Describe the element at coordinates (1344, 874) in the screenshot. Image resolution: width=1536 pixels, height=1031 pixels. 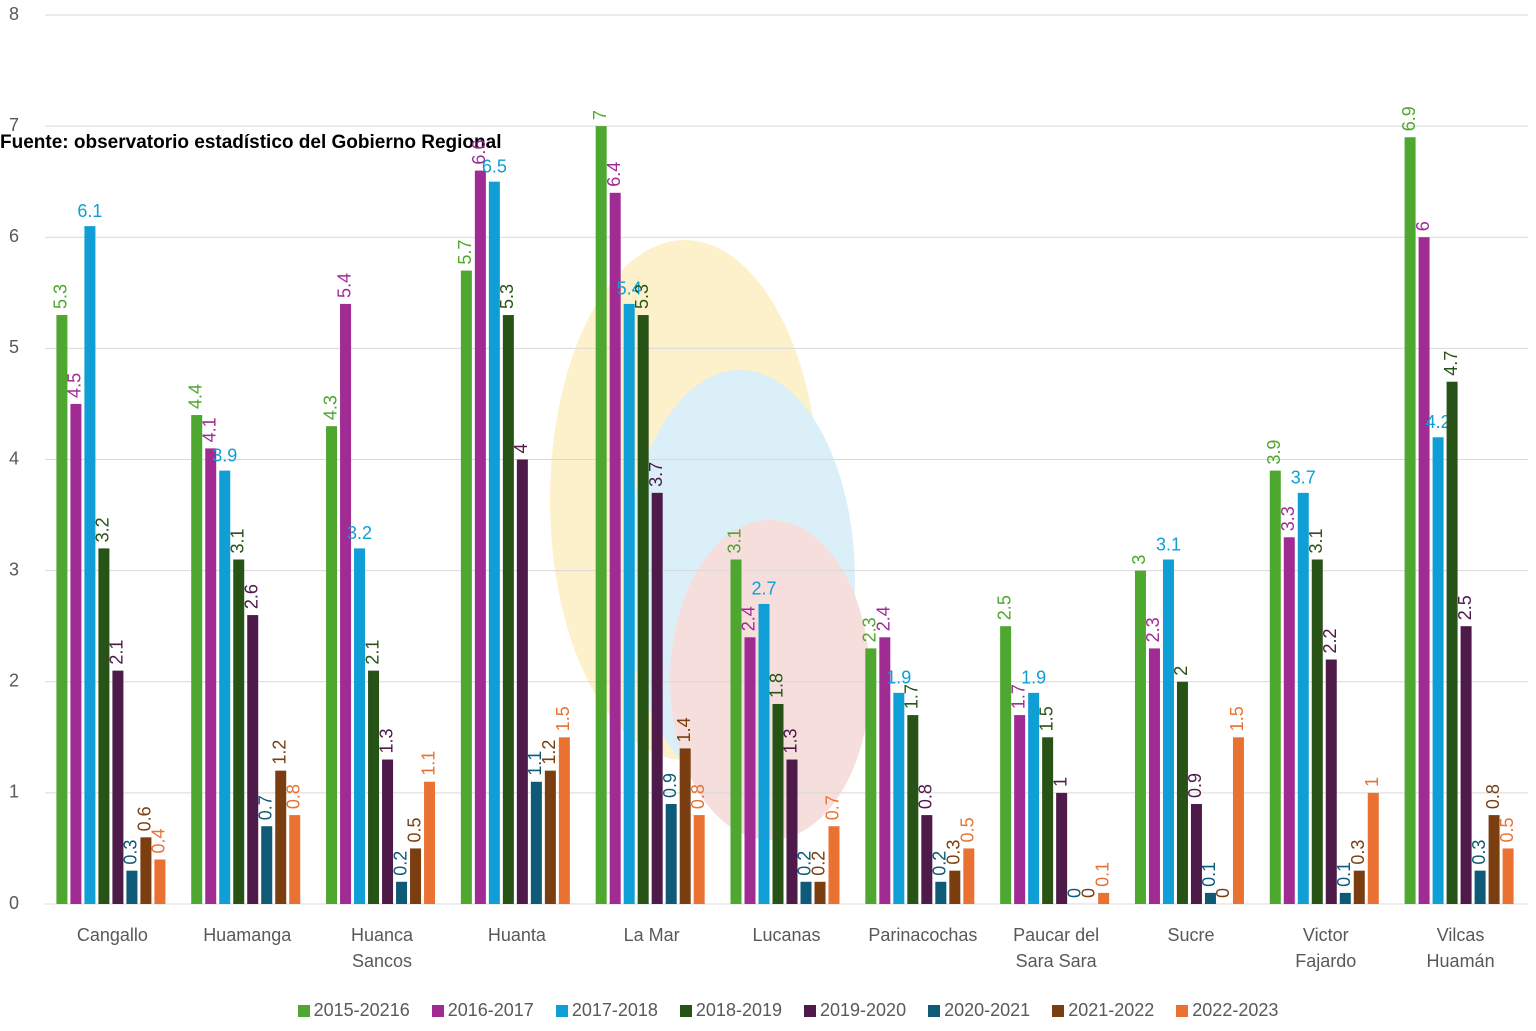
I see `data-label: 0.1` at that location.